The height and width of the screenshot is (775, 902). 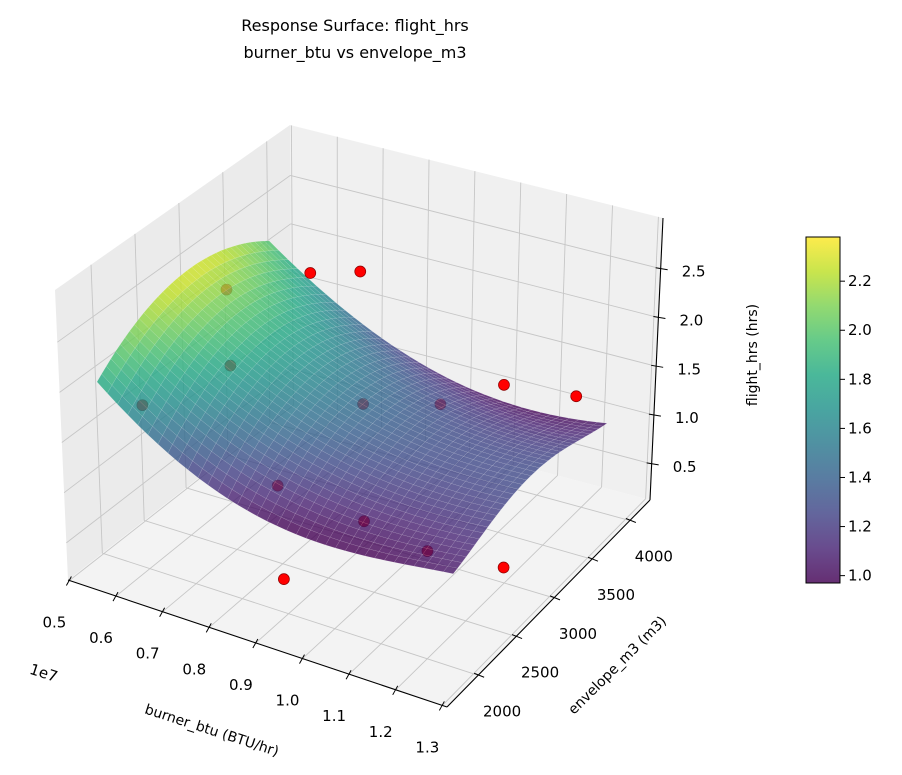 I want to click on colorbar-tick-label: 2.0, so click(x=860, y=330).